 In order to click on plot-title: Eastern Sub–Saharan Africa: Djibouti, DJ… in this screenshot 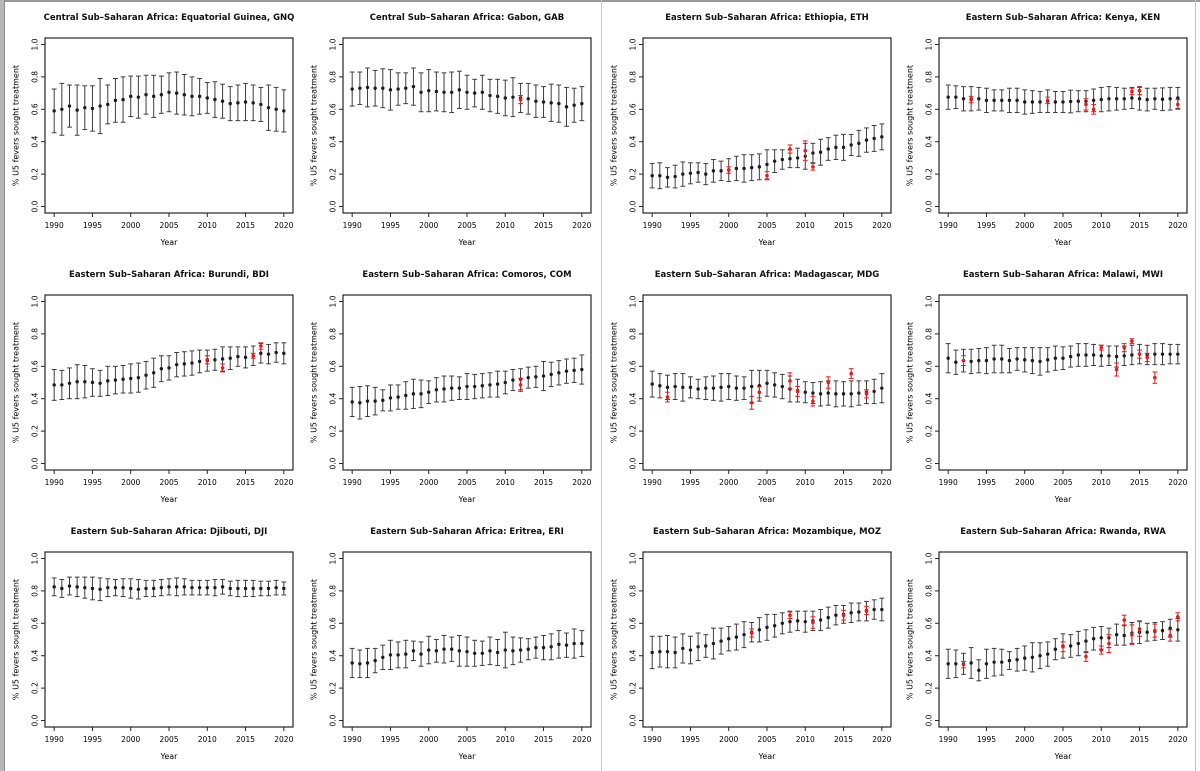, I will do `click(169, 532)`.